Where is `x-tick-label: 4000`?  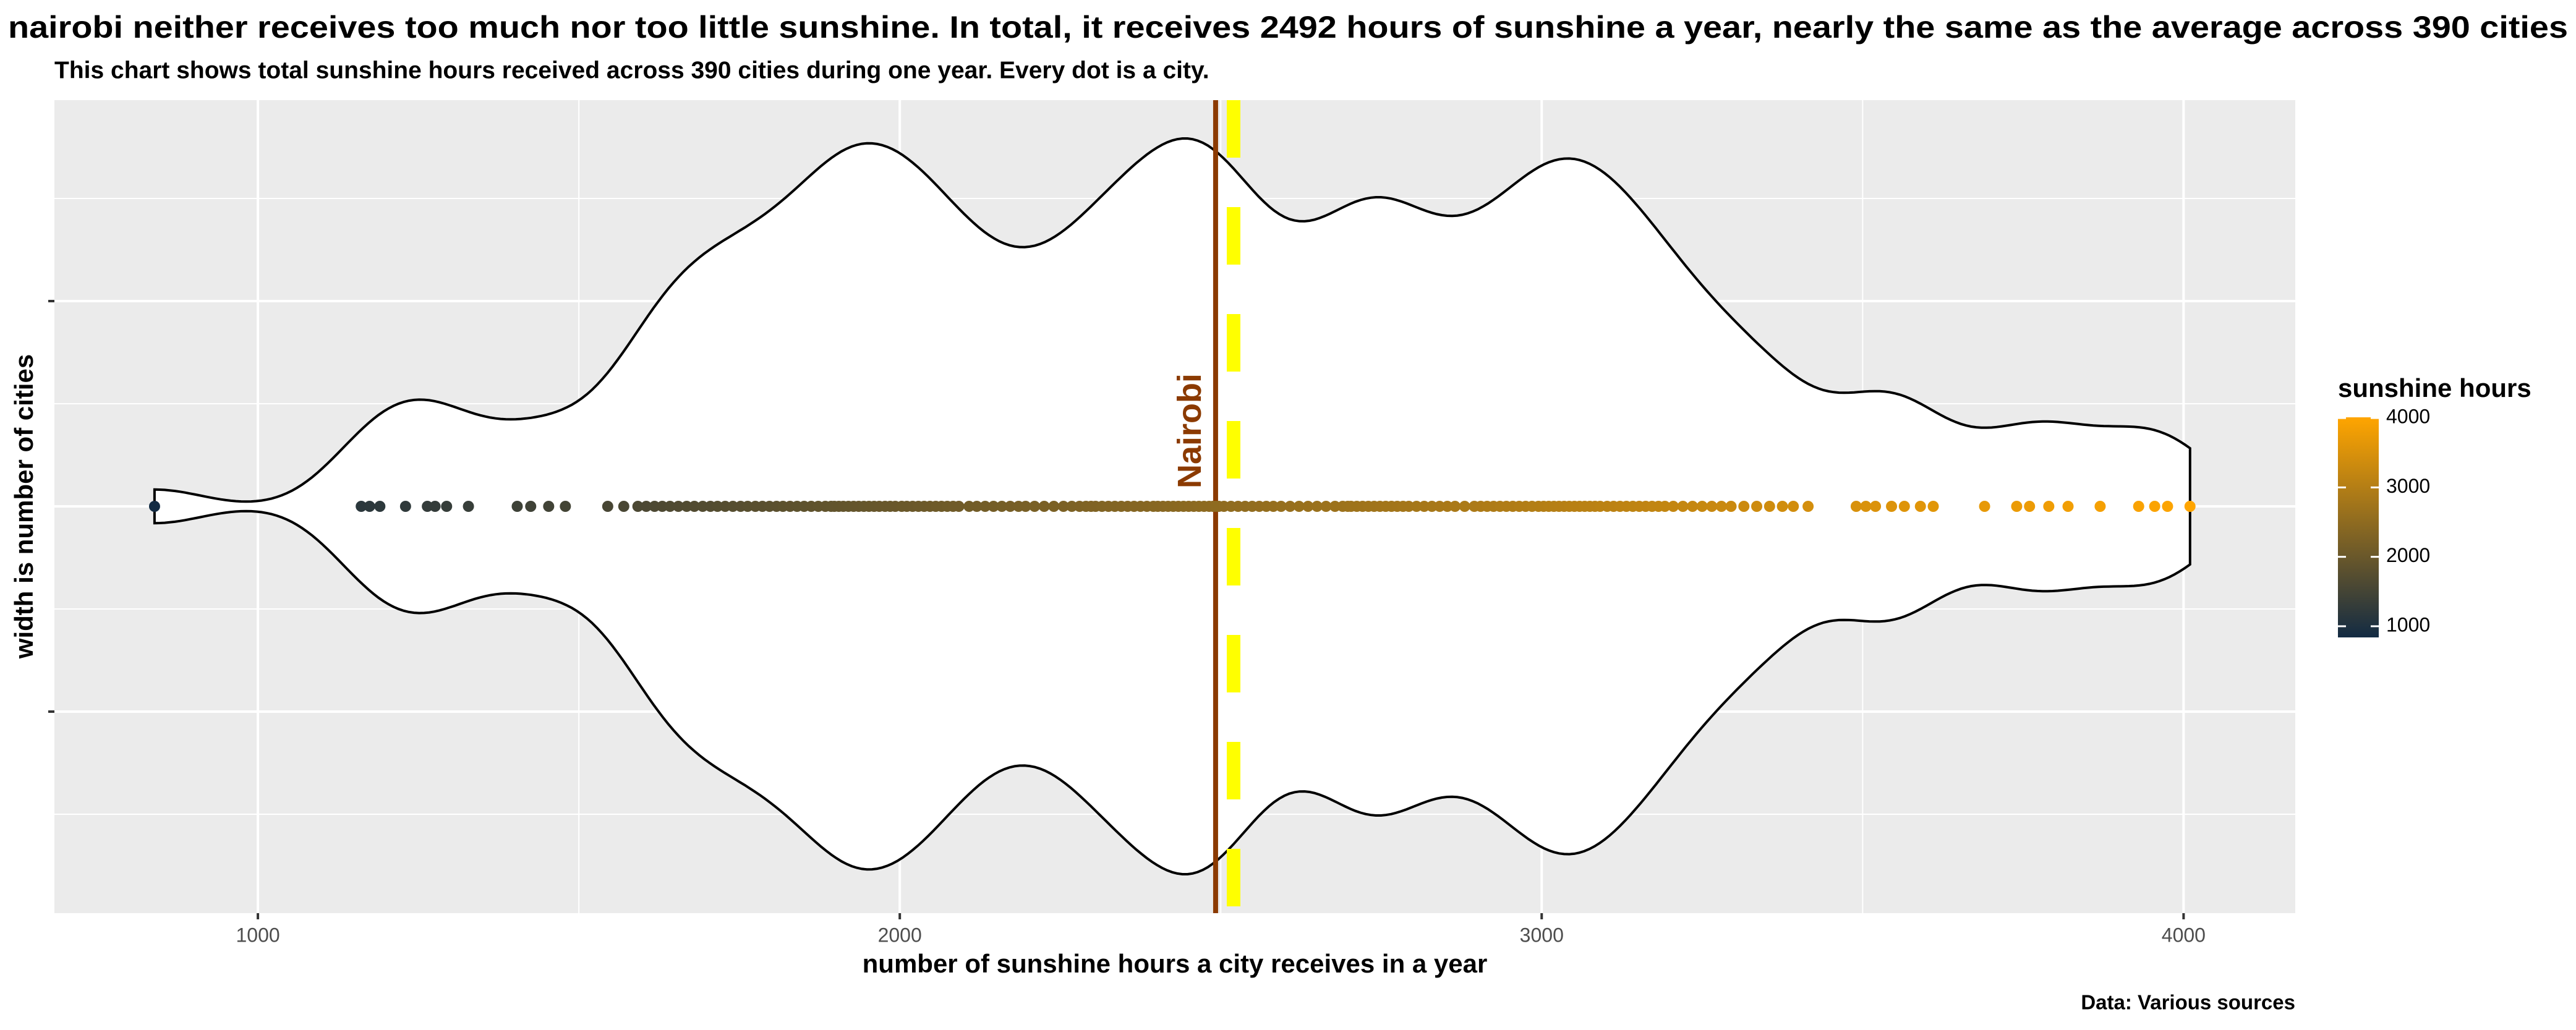
x-tick-label: 4000 is located at coordinates (2184, 935).